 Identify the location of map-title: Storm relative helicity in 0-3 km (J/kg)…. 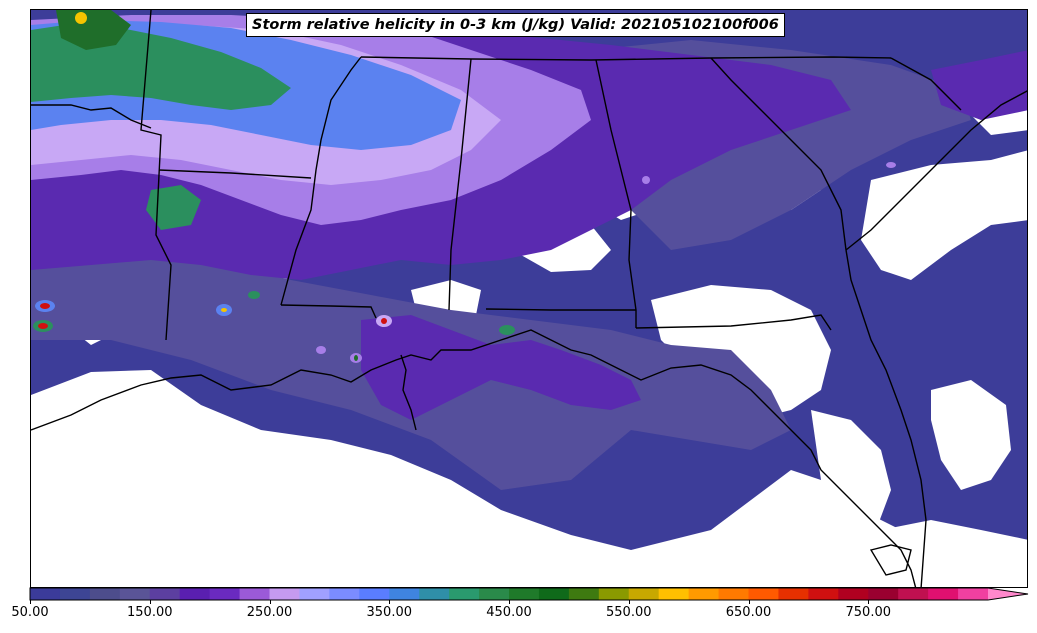
(515, 25).